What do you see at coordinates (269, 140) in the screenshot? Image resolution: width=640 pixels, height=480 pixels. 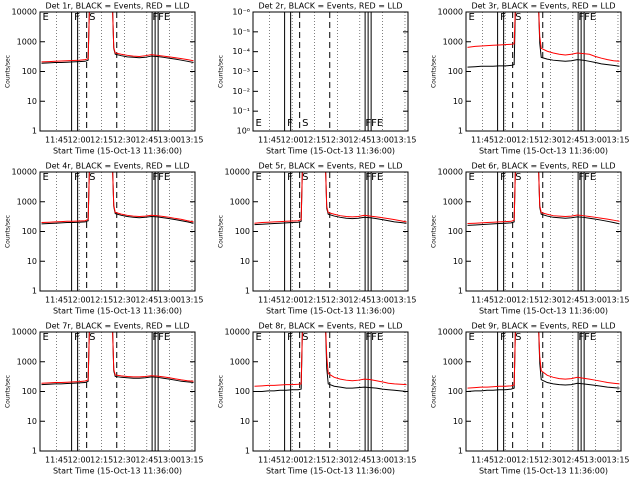 I see `x-tick-label: 11:45` at bounding box center [269, 140].